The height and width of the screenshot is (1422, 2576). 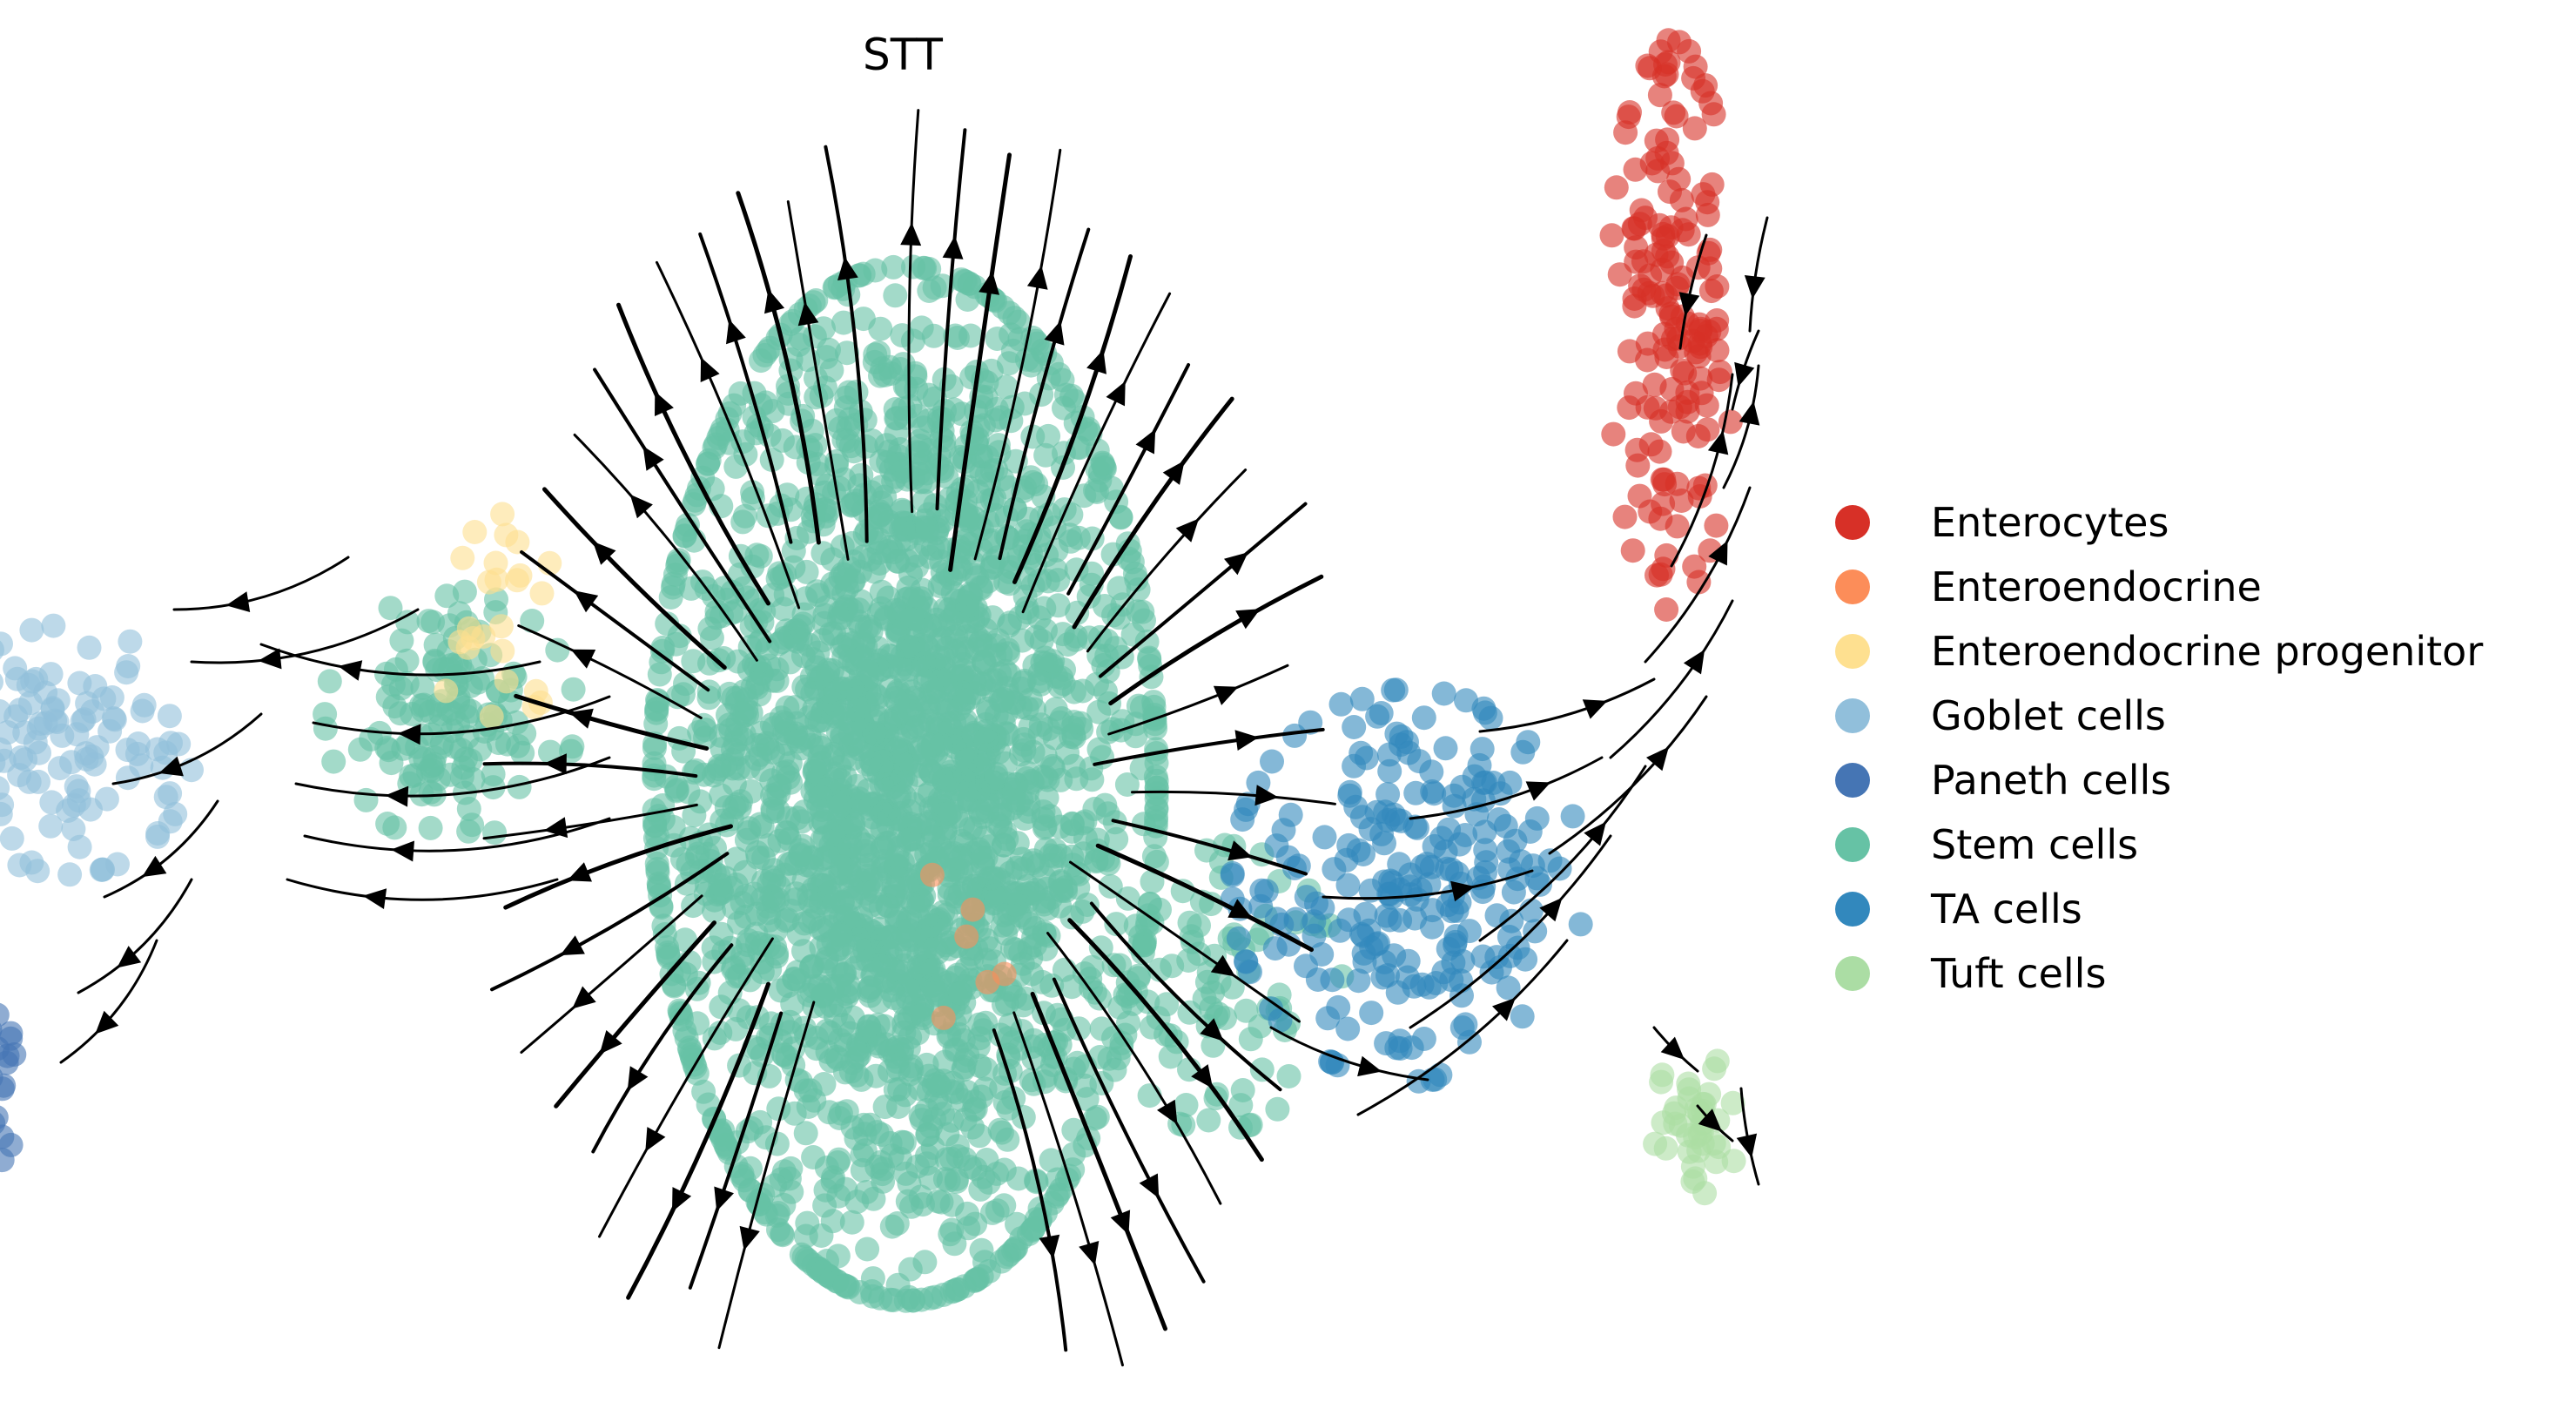 I want to click on cluster-tuft-cells, so click(x=1694, y=1127).